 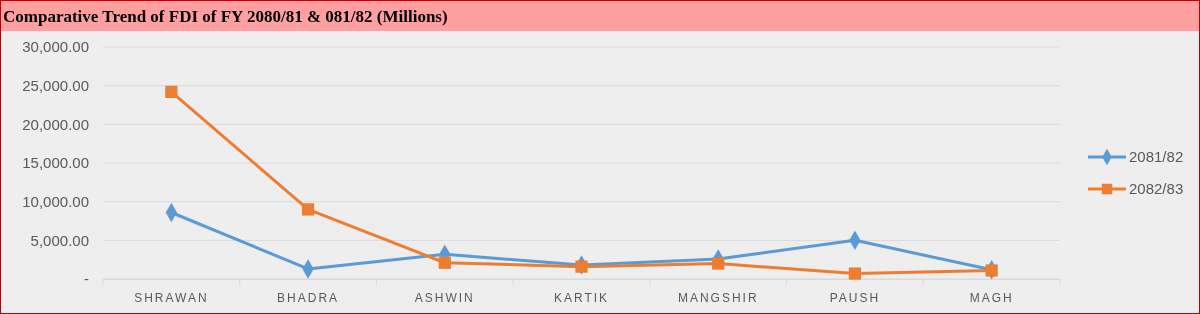 What do you see at coordinates (171, 297) in the screenshot?
I see `x-tick-label: SHRAWAN` at bounding box center [171, 297].